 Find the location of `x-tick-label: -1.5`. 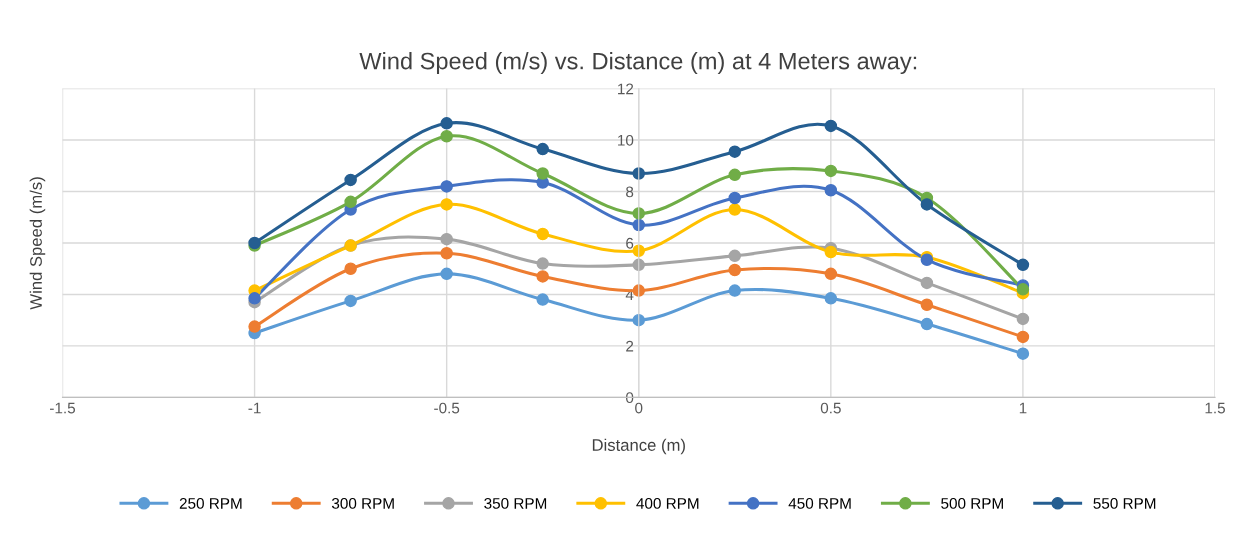

x-tick-label: -1.5 is located at coordinates (63, 408).